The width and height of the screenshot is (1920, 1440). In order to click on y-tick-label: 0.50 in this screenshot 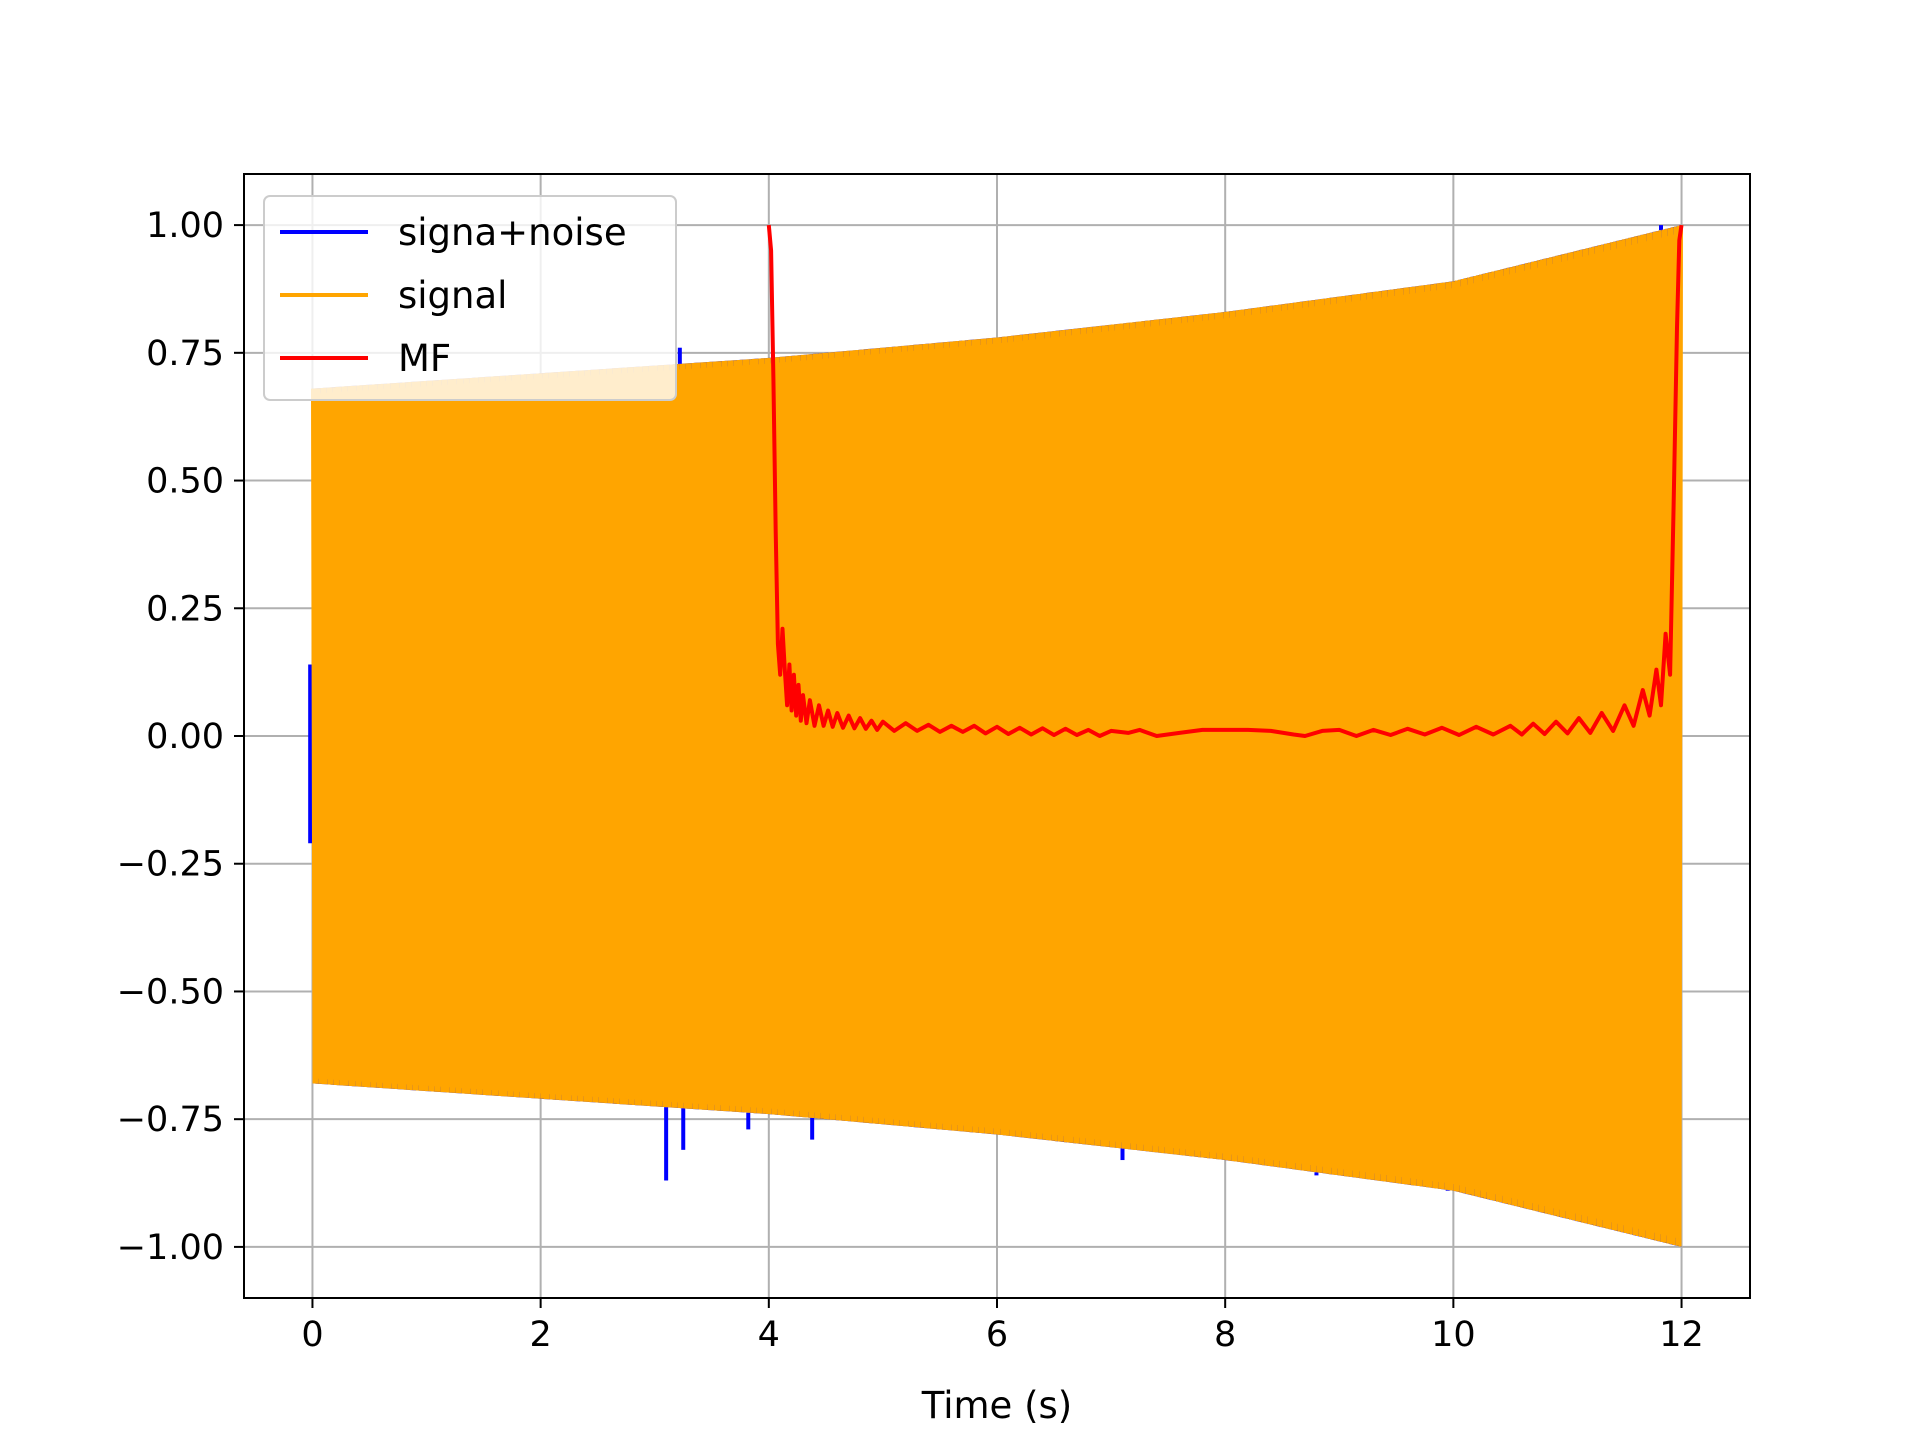, I will do `click(185, 482)`.